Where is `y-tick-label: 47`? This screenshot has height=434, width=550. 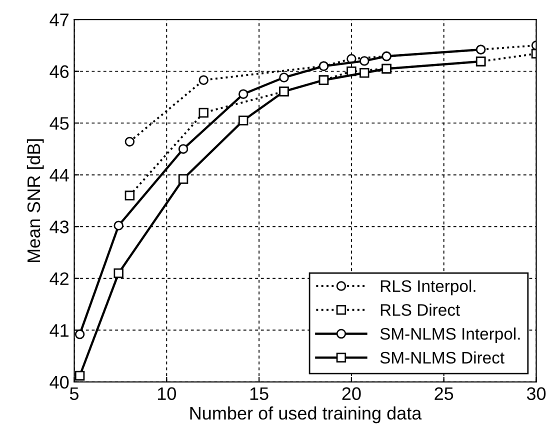
y-tick-label: 47 is located at coordinates (59, 20).